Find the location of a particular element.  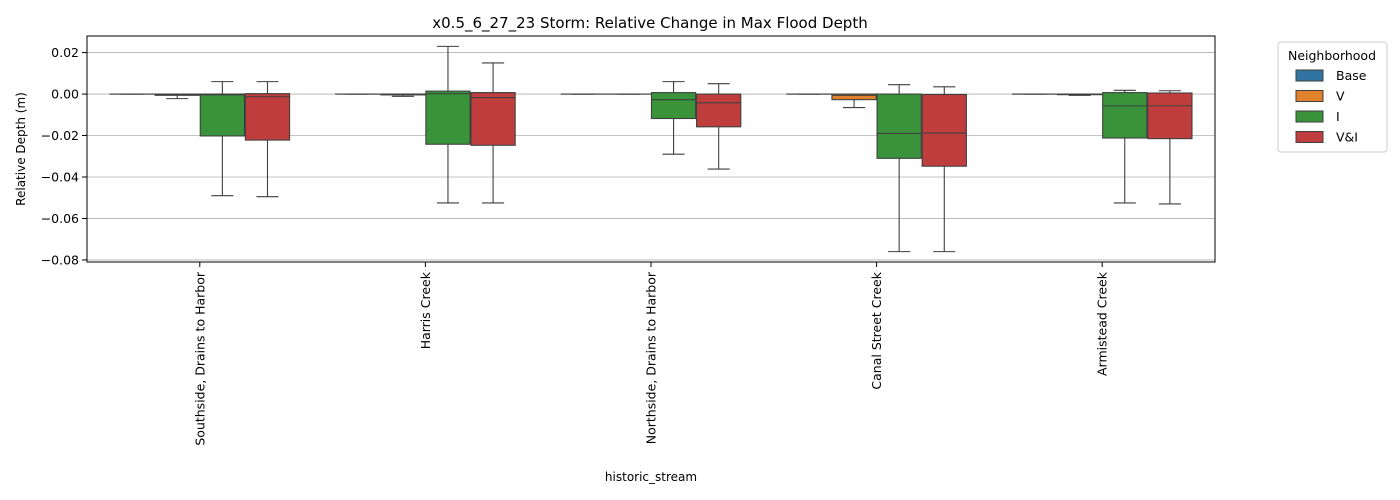

y-tick-label: −0.02 is located at coordinates (60, 135).